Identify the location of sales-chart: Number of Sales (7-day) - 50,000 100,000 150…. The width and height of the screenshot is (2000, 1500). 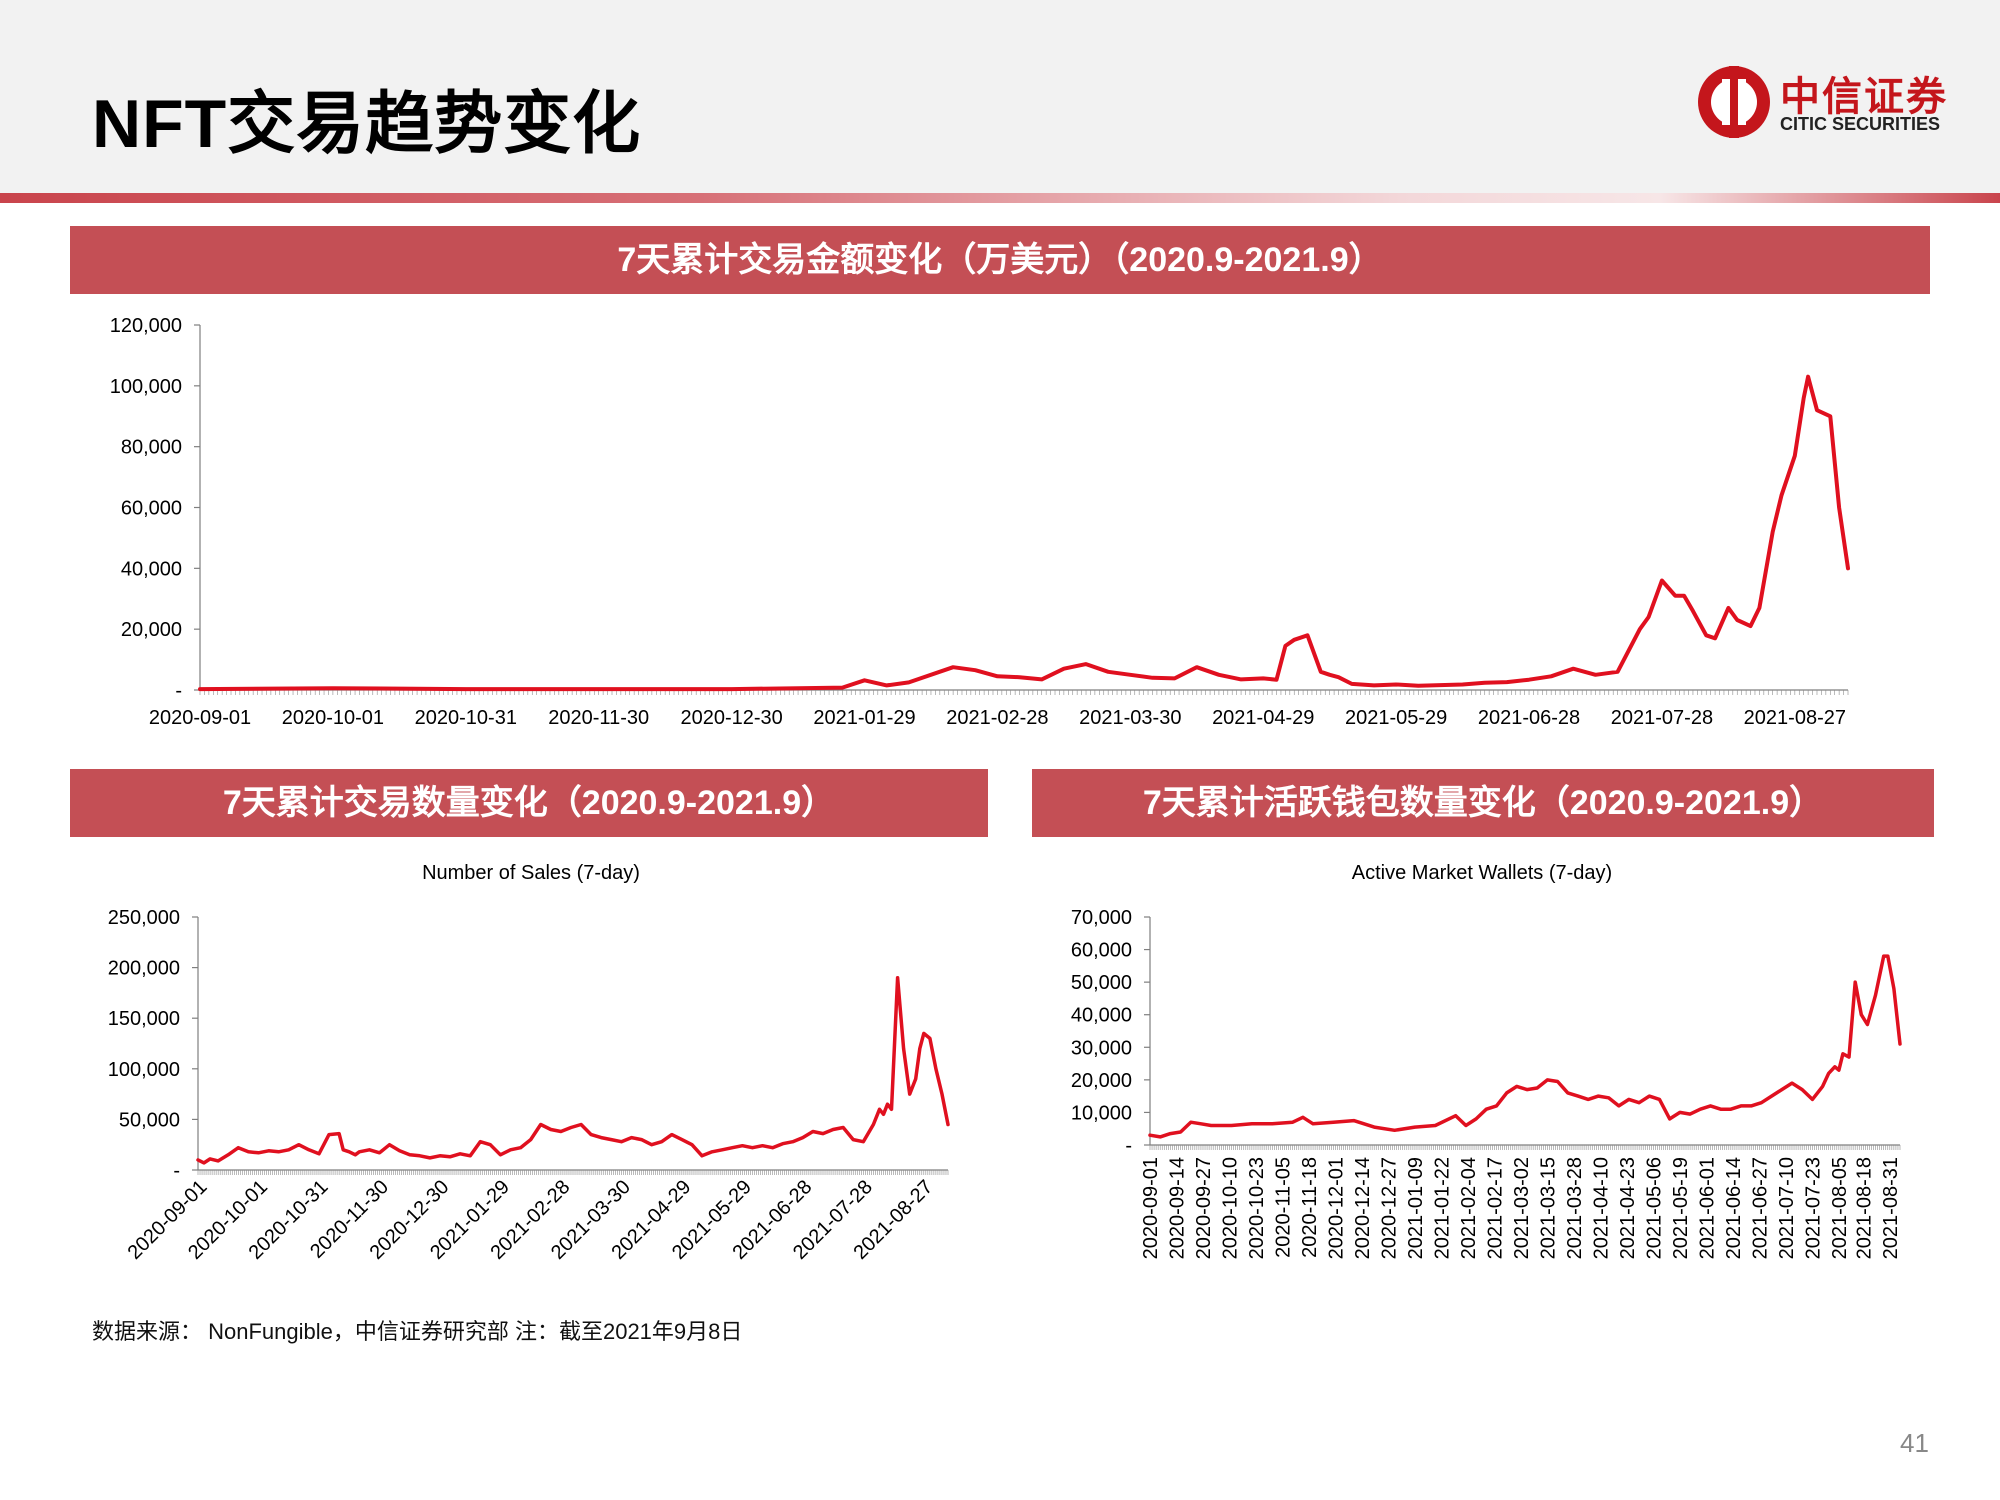
(529, 1063).